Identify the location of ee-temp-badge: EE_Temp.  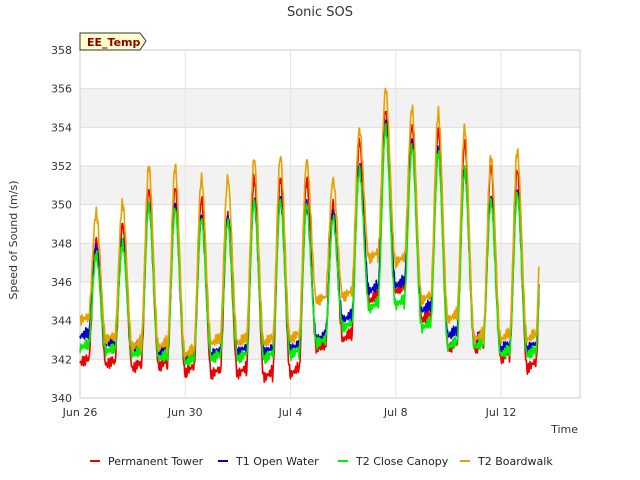
(113, 41).